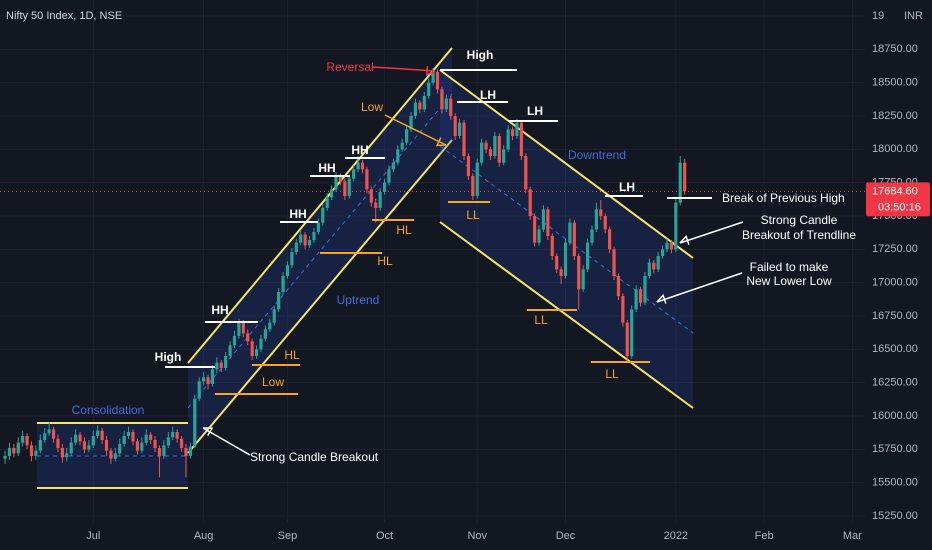  I want to click on last-price-tag, so click(898, 199).